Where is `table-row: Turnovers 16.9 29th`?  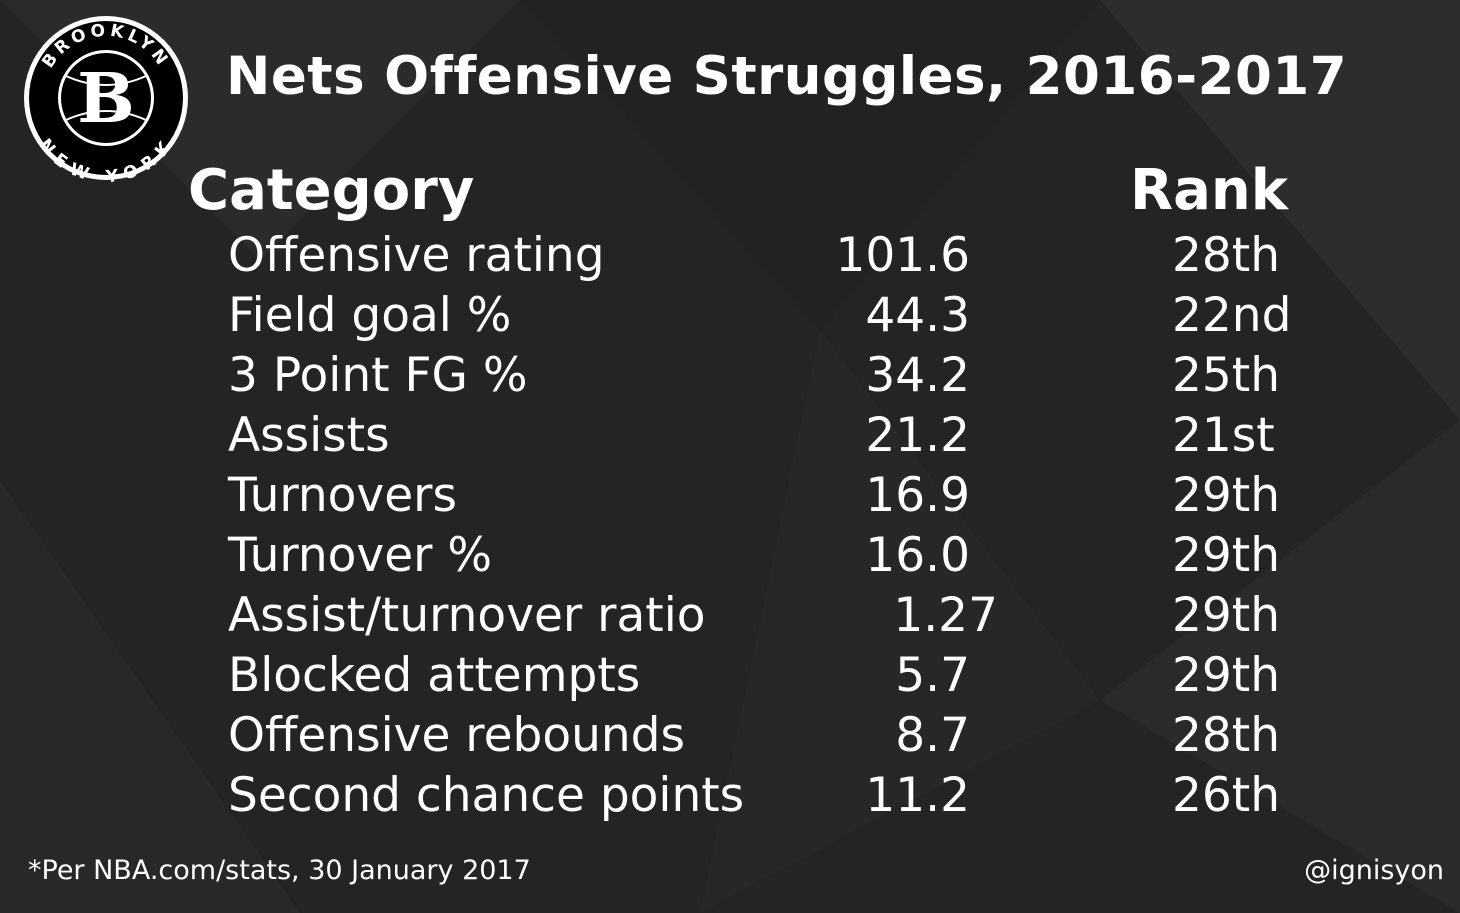
table-row: Turnovers 16.9 29th is located at coordinates (730, 496).